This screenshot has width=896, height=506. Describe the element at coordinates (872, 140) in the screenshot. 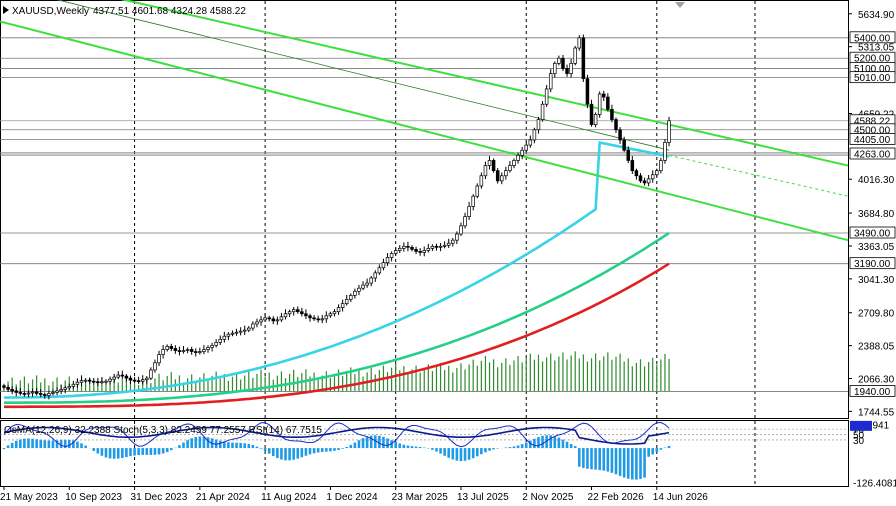

I see `level-tag-label: 4405.00` at that location.